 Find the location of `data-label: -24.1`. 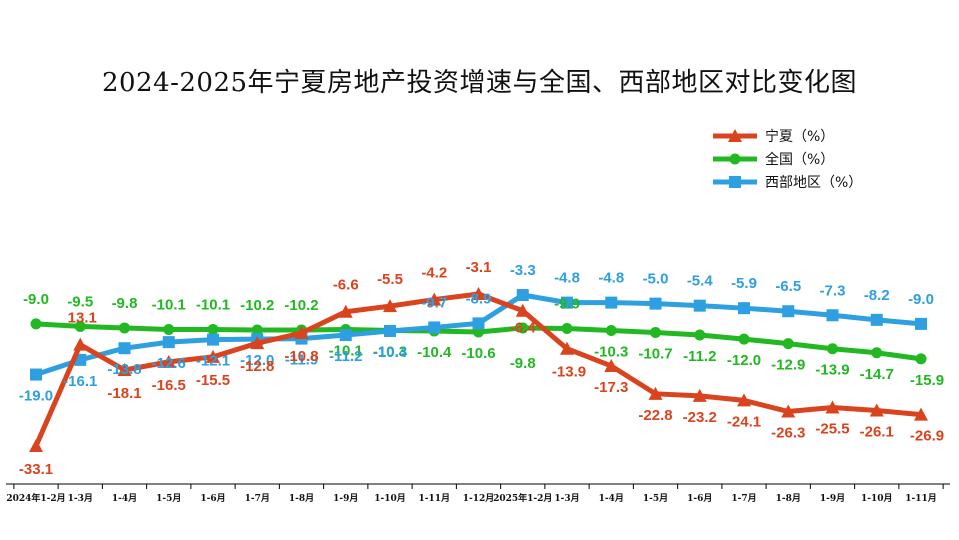

data-label: -24.1 is located at coordinates (744, 421).